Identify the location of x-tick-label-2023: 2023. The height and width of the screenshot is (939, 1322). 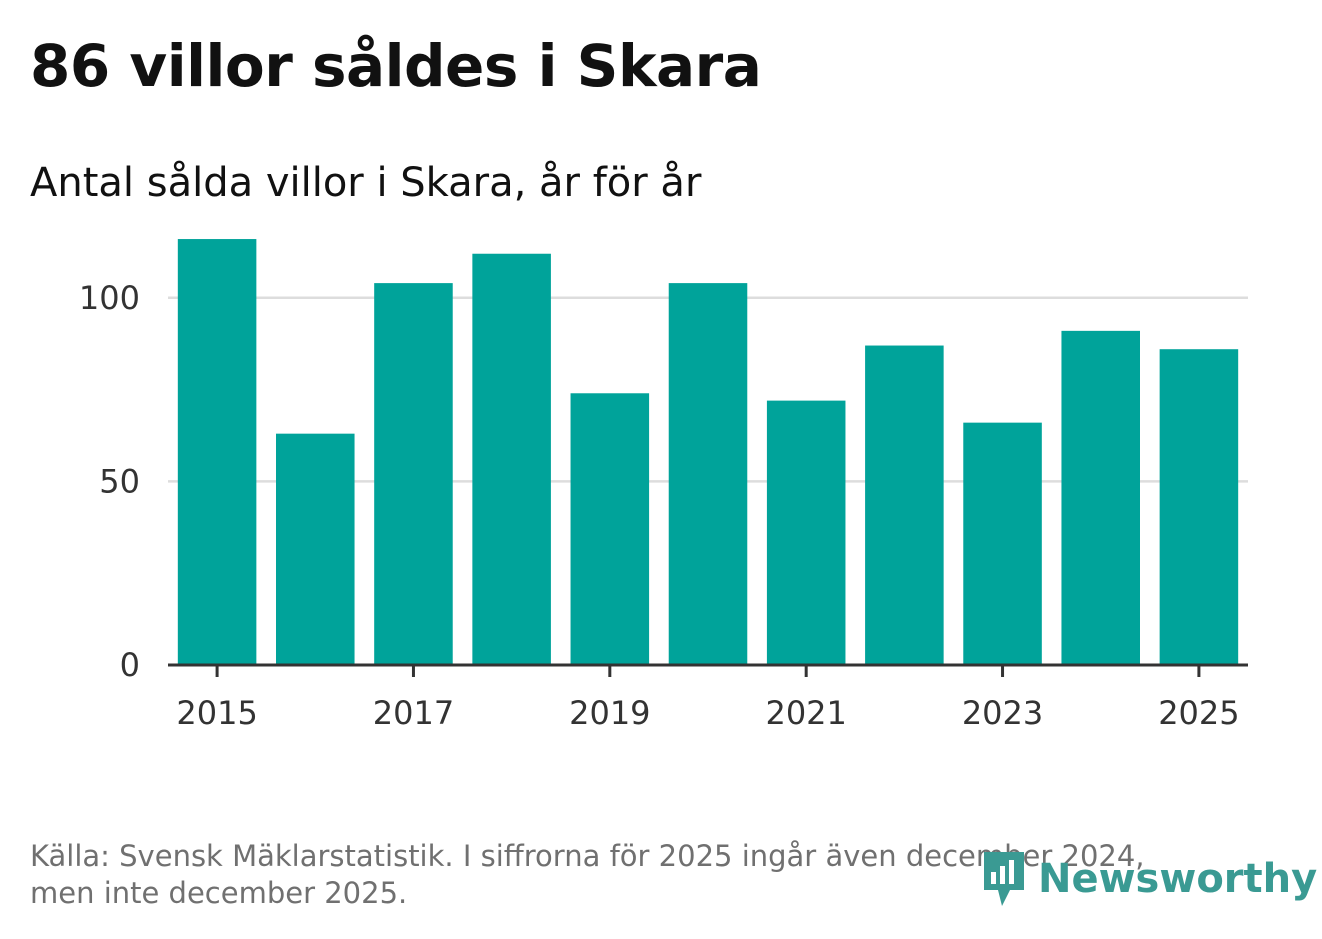
(1002, 713).